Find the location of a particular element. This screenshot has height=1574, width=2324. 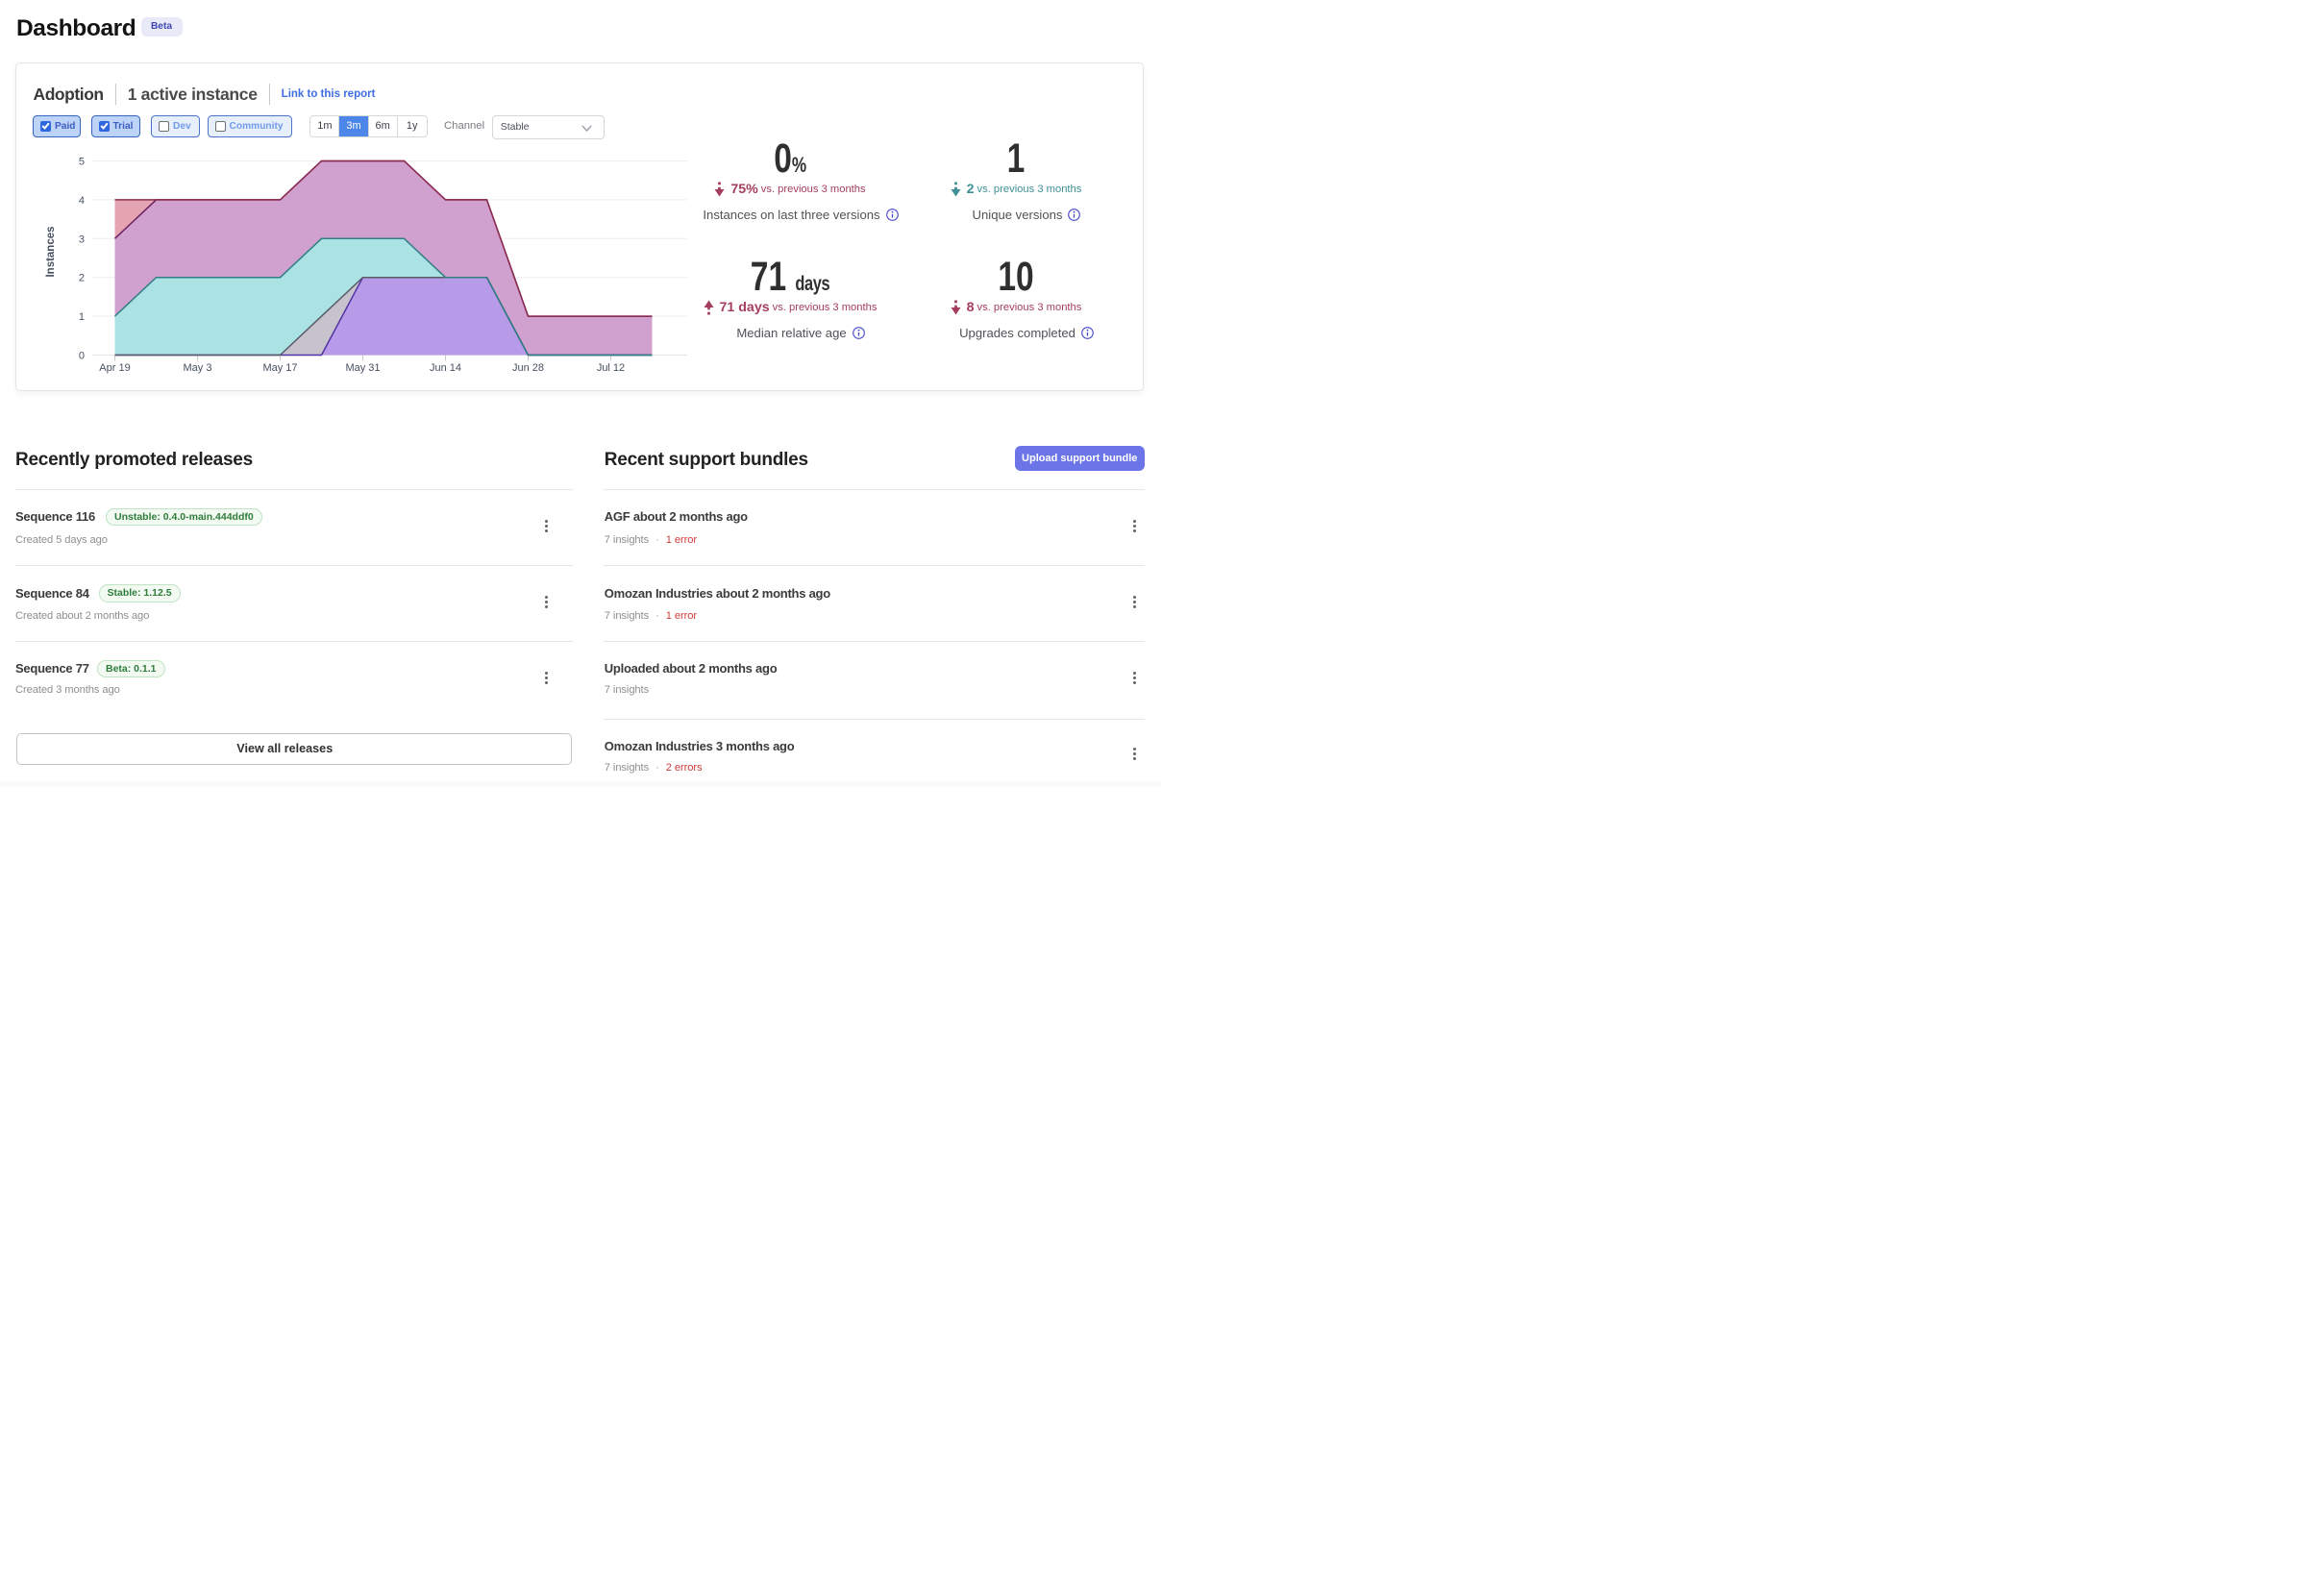

svg-text: May 17 is located at coordinates (279, 368).